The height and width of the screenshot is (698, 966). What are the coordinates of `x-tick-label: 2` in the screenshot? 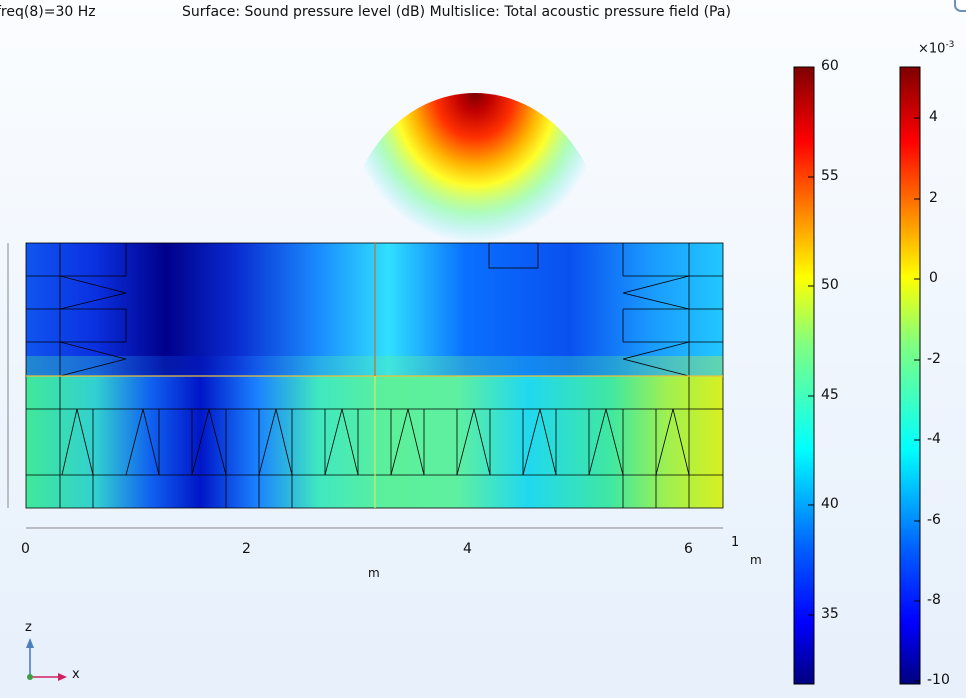 It's located at (246, 549).